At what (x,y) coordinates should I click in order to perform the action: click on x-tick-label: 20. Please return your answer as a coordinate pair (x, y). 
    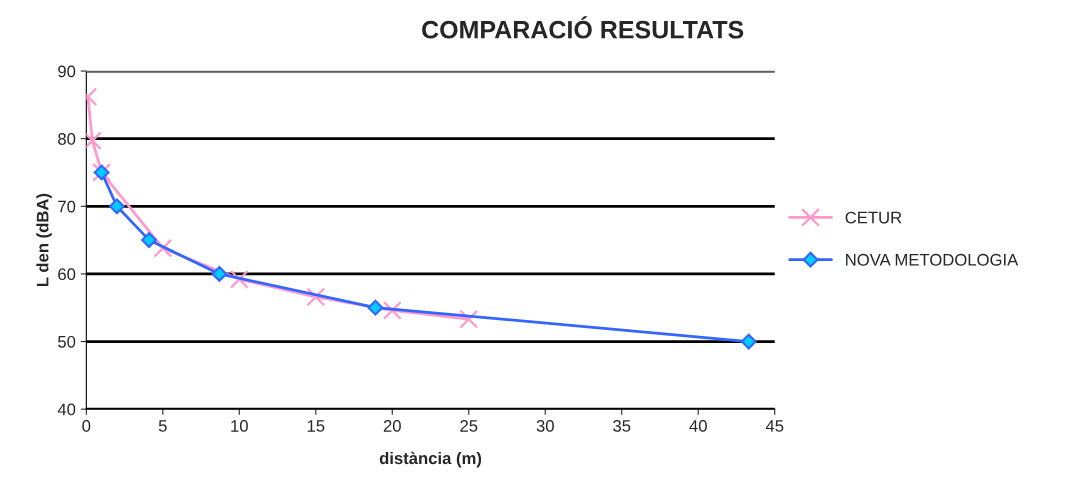
    Looking at the image, I should click on (392, 426).